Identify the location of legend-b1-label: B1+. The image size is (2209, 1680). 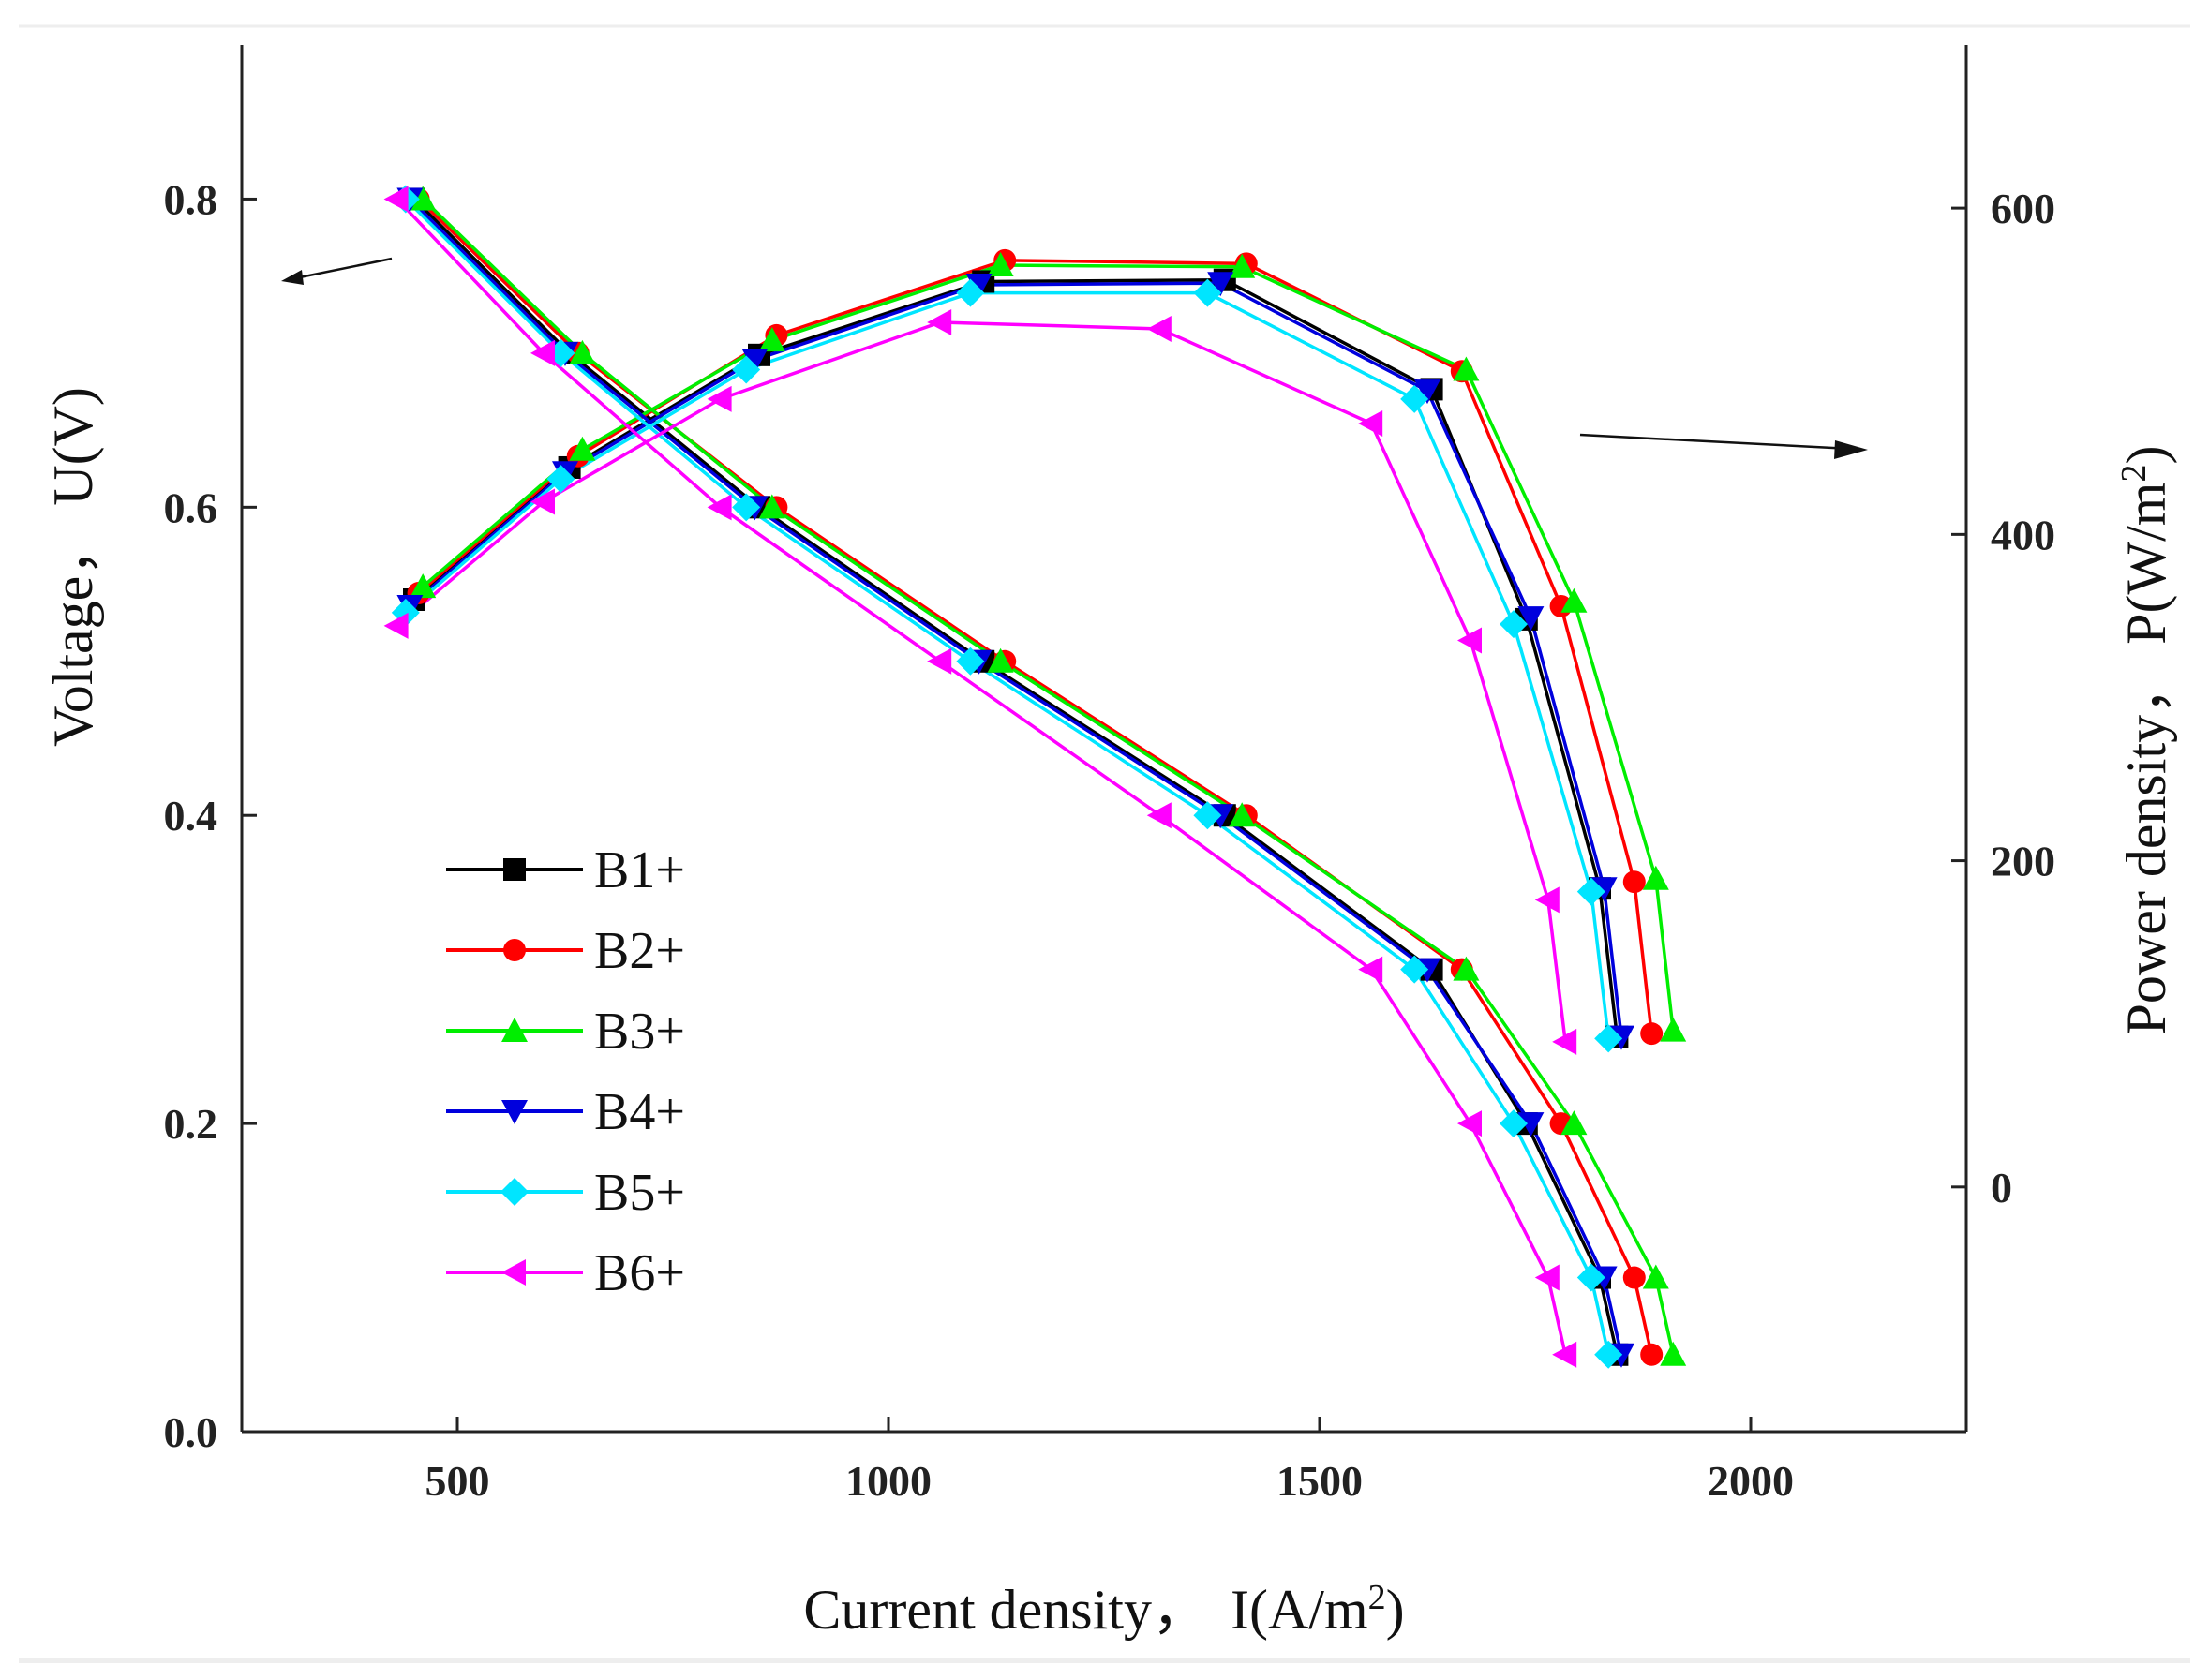
(639, 870).